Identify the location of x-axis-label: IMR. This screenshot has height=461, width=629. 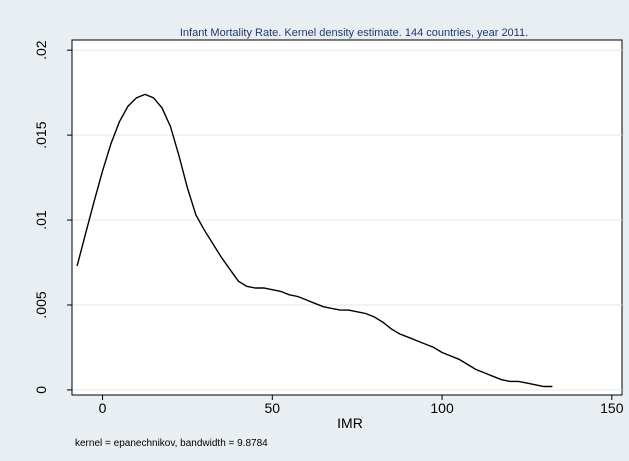
(350, 423).